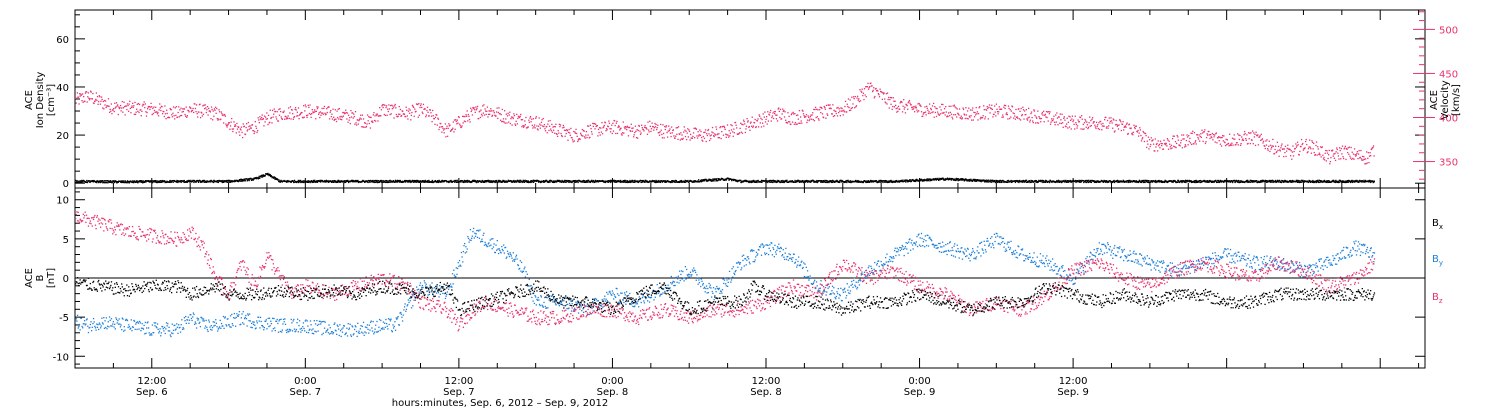  What do you see at coordinates (1448, 74) in the screenshot?
I see `velocity-tick-label: 450` at bounding box center [1448, 74].